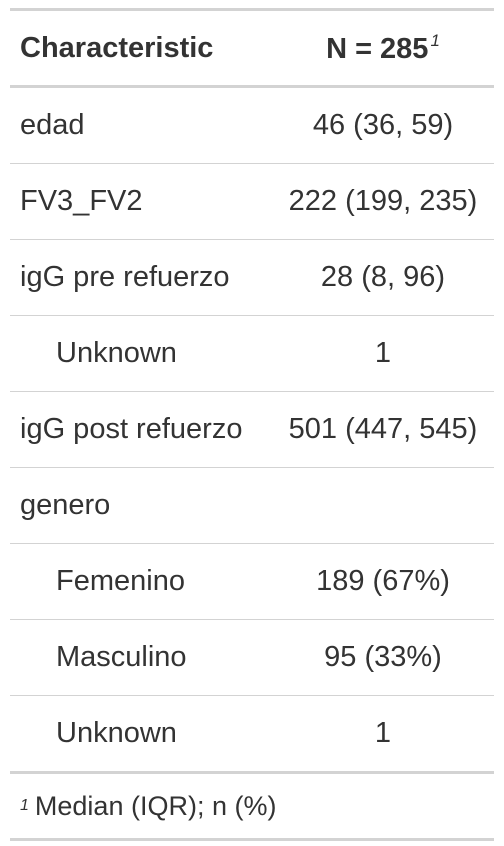  I want to click on row-value: 222 (199, 235), so click(383, 201).